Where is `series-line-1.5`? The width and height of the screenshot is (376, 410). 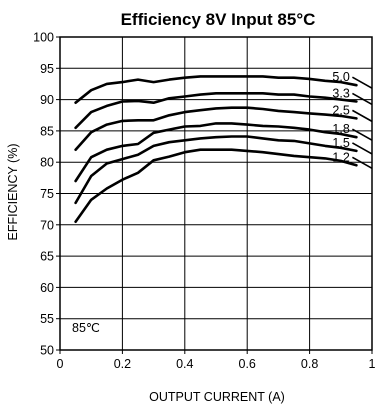 series-line-1.5 is located at coordinates (216, 170).